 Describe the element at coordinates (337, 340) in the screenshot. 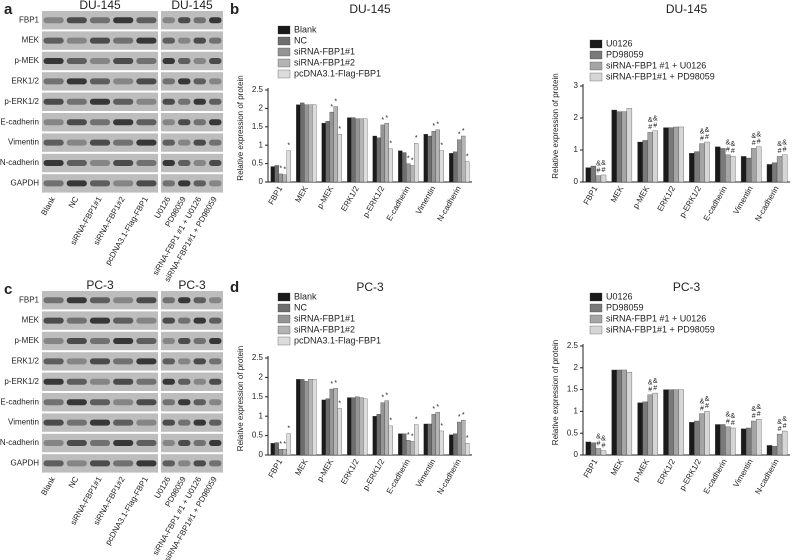

I see `legend-label: pcDNA3.1-Flag-FBP1` at that location.